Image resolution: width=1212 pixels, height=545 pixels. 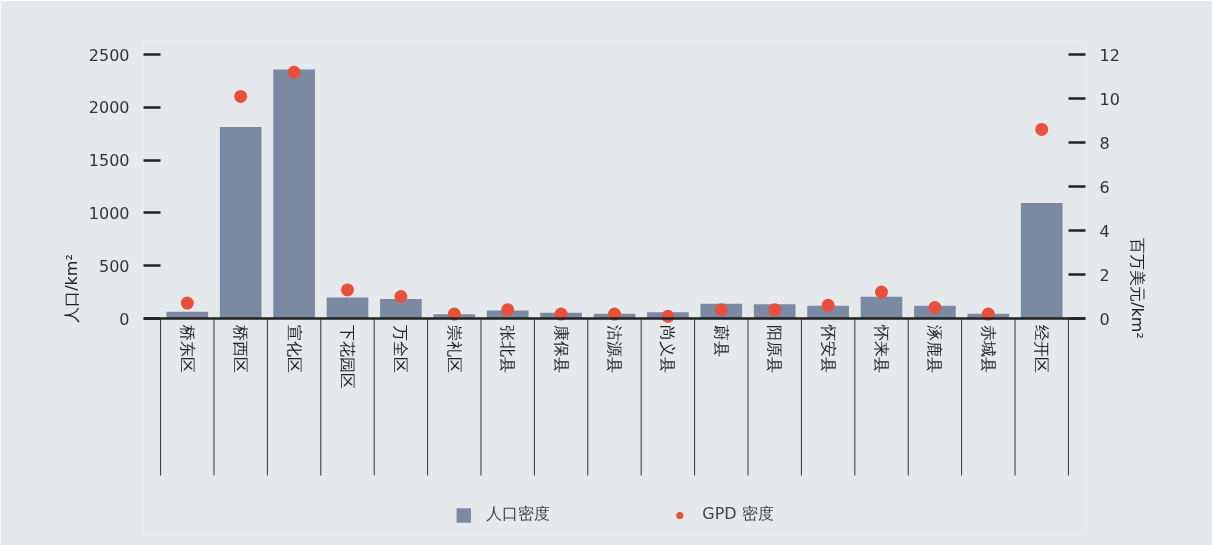 What do you see at coordinates (935, 349) in the screenshot?
I see `x-tick-label: 涿鹿县` at bounding box center [935, 349].